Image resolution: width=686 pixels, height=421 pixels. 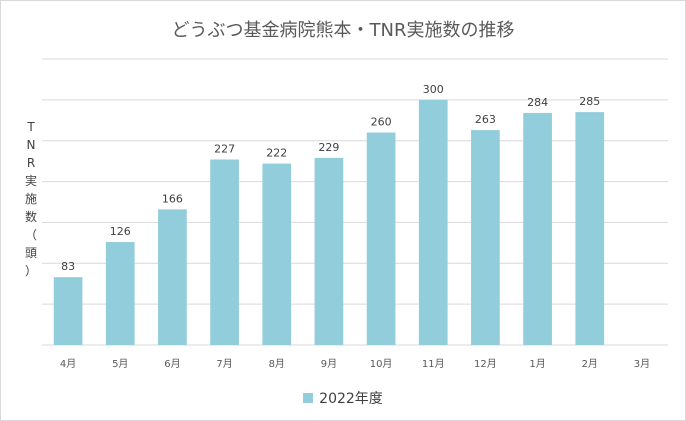 What do you see at coordinates (68, 266) in the screenshot?
I see `data-label: 83` at bounding box center [68, 266].